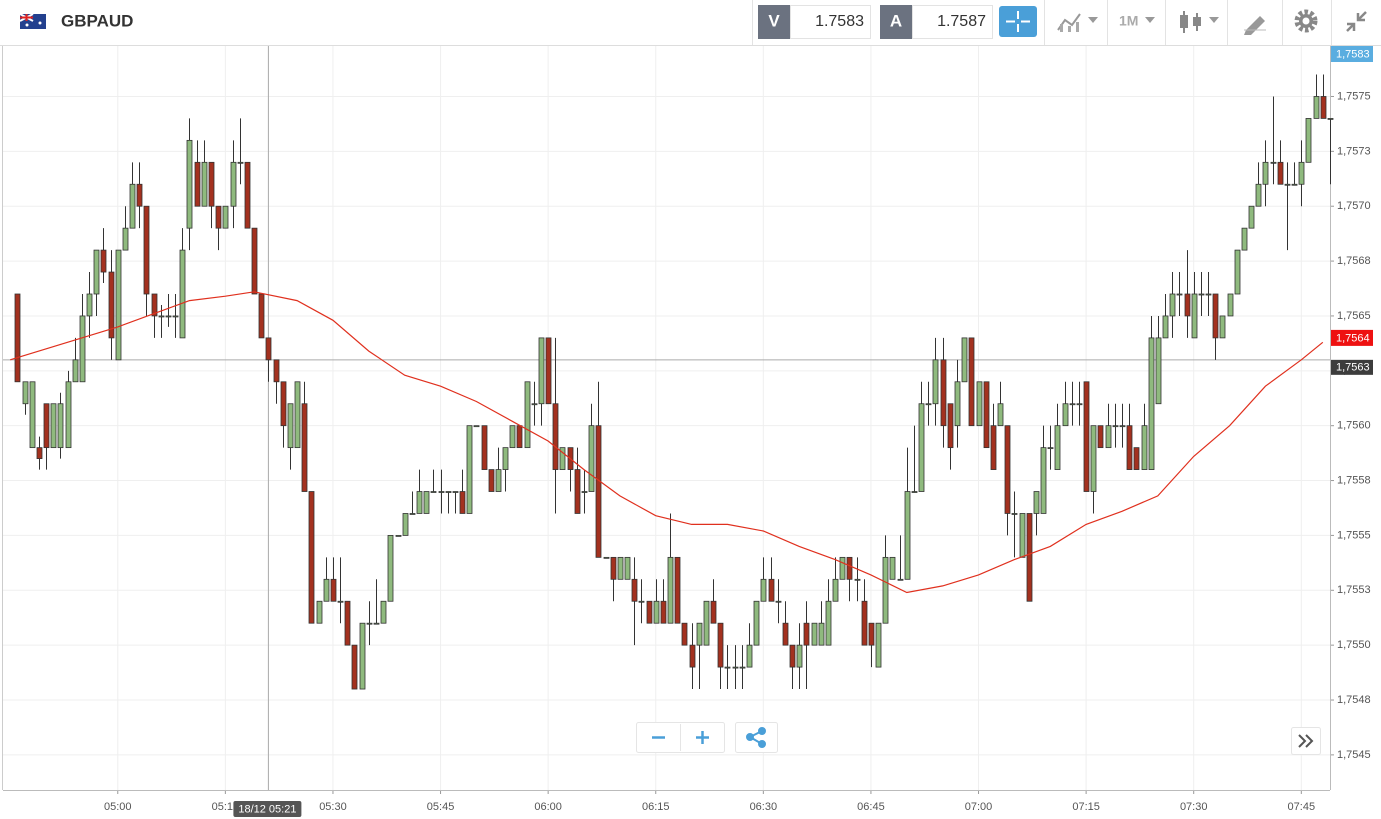 This screenshot has height=819, width=1381. Describe the element at coordinates (1354, 261) in the screenshot. I see `y-tick-label: 1,7568` at that location.